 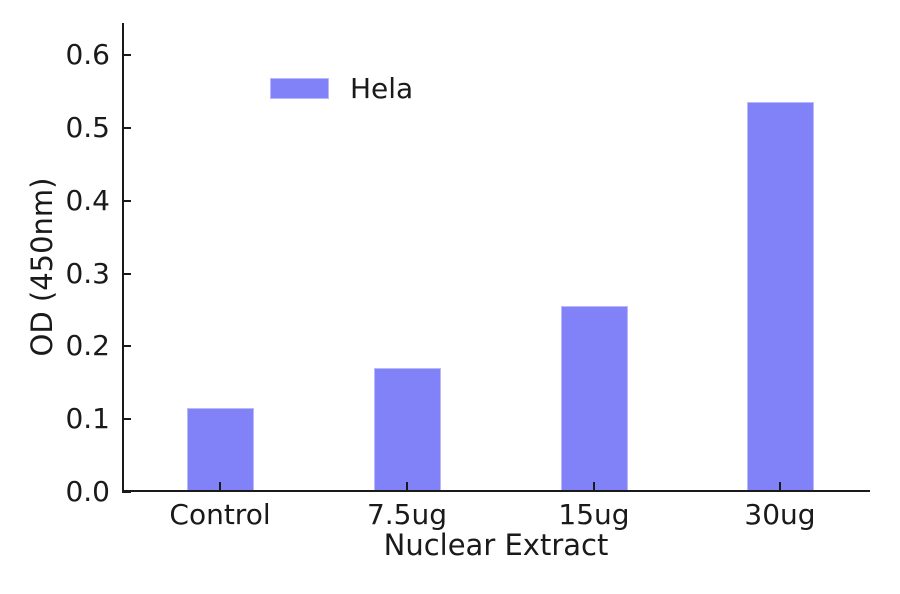 I want to click on y-tick-label: 0.5, so click(x=87, y=127).